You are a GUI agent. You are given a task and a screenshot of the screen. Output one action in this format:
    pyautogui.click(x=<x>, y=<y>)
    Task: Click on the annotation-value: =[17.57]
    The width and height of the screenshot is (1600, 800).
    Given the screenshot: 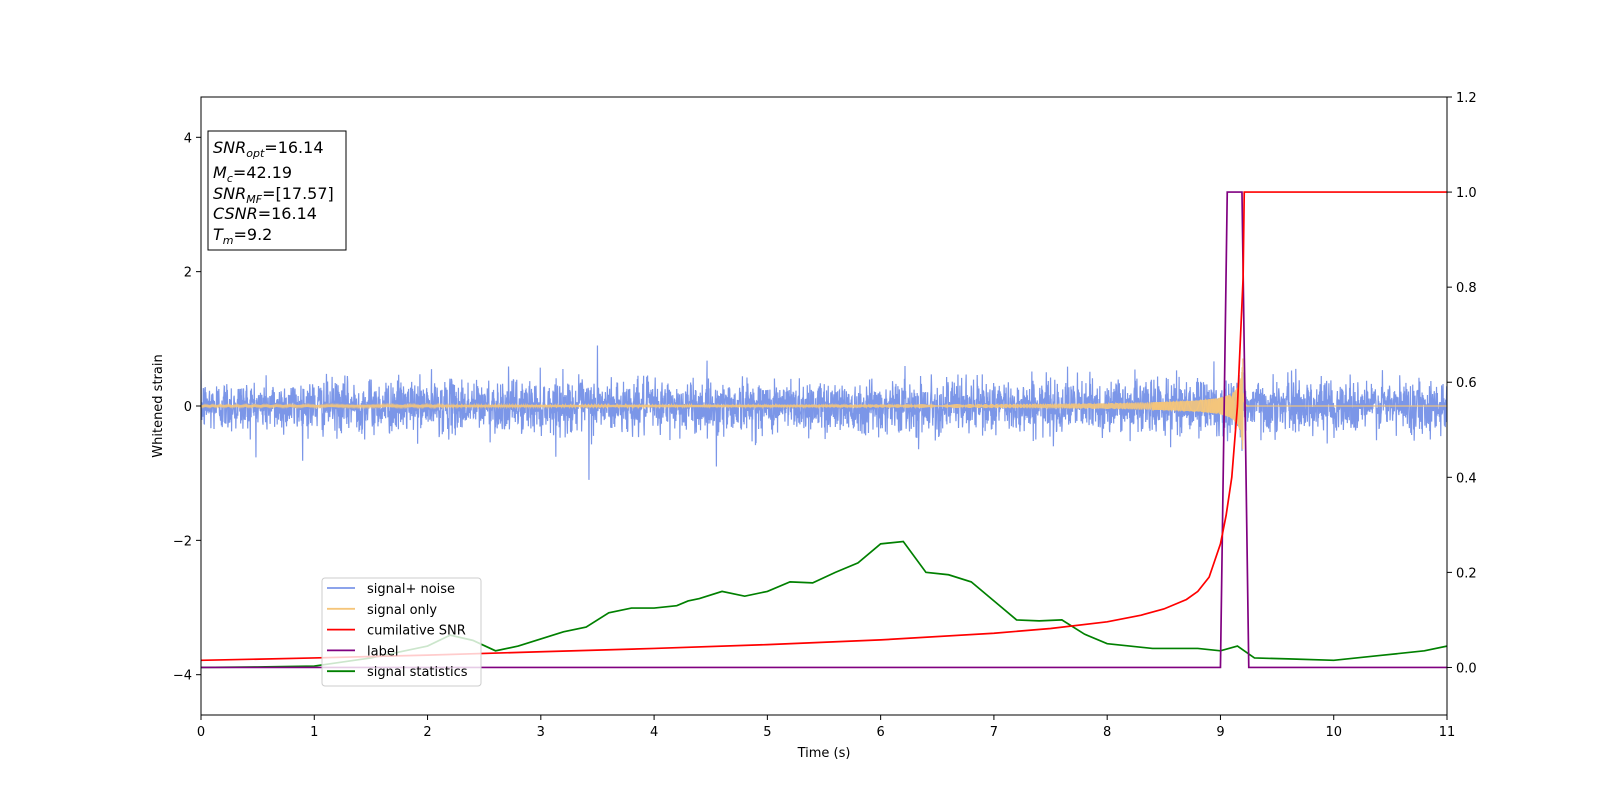 What is the action you would take?
    pyautogui.click(x=298, y=193)
    